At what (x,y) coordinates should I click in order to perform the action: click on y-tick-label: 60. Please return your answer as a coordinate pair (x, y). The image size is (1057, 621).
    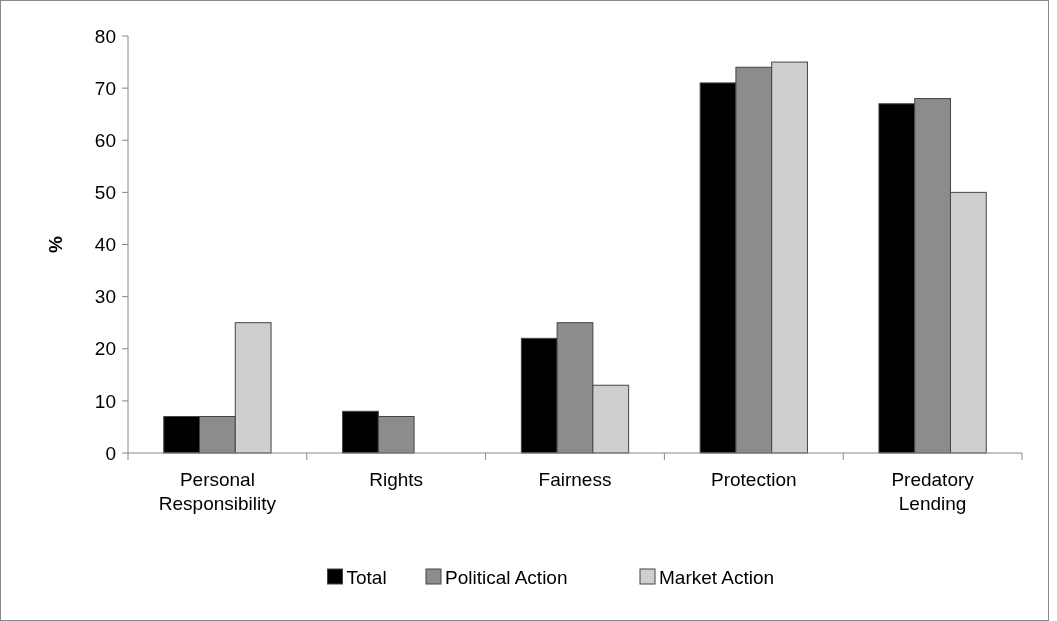
    Looking at the image, I should click on (105, 140).